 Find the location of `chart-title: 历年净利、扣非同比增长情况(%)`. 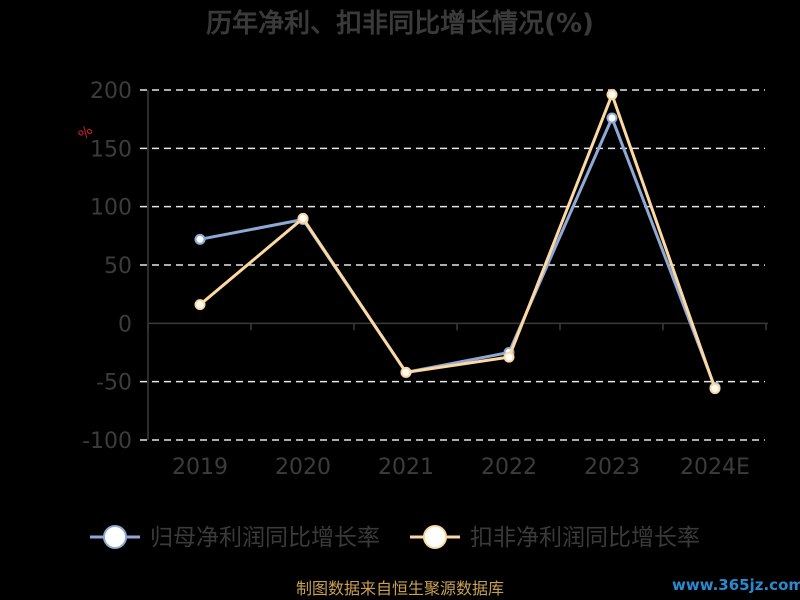

chart-title: 历年净利、扣非同比增长情况(%) is located at coordinates (400, 23).